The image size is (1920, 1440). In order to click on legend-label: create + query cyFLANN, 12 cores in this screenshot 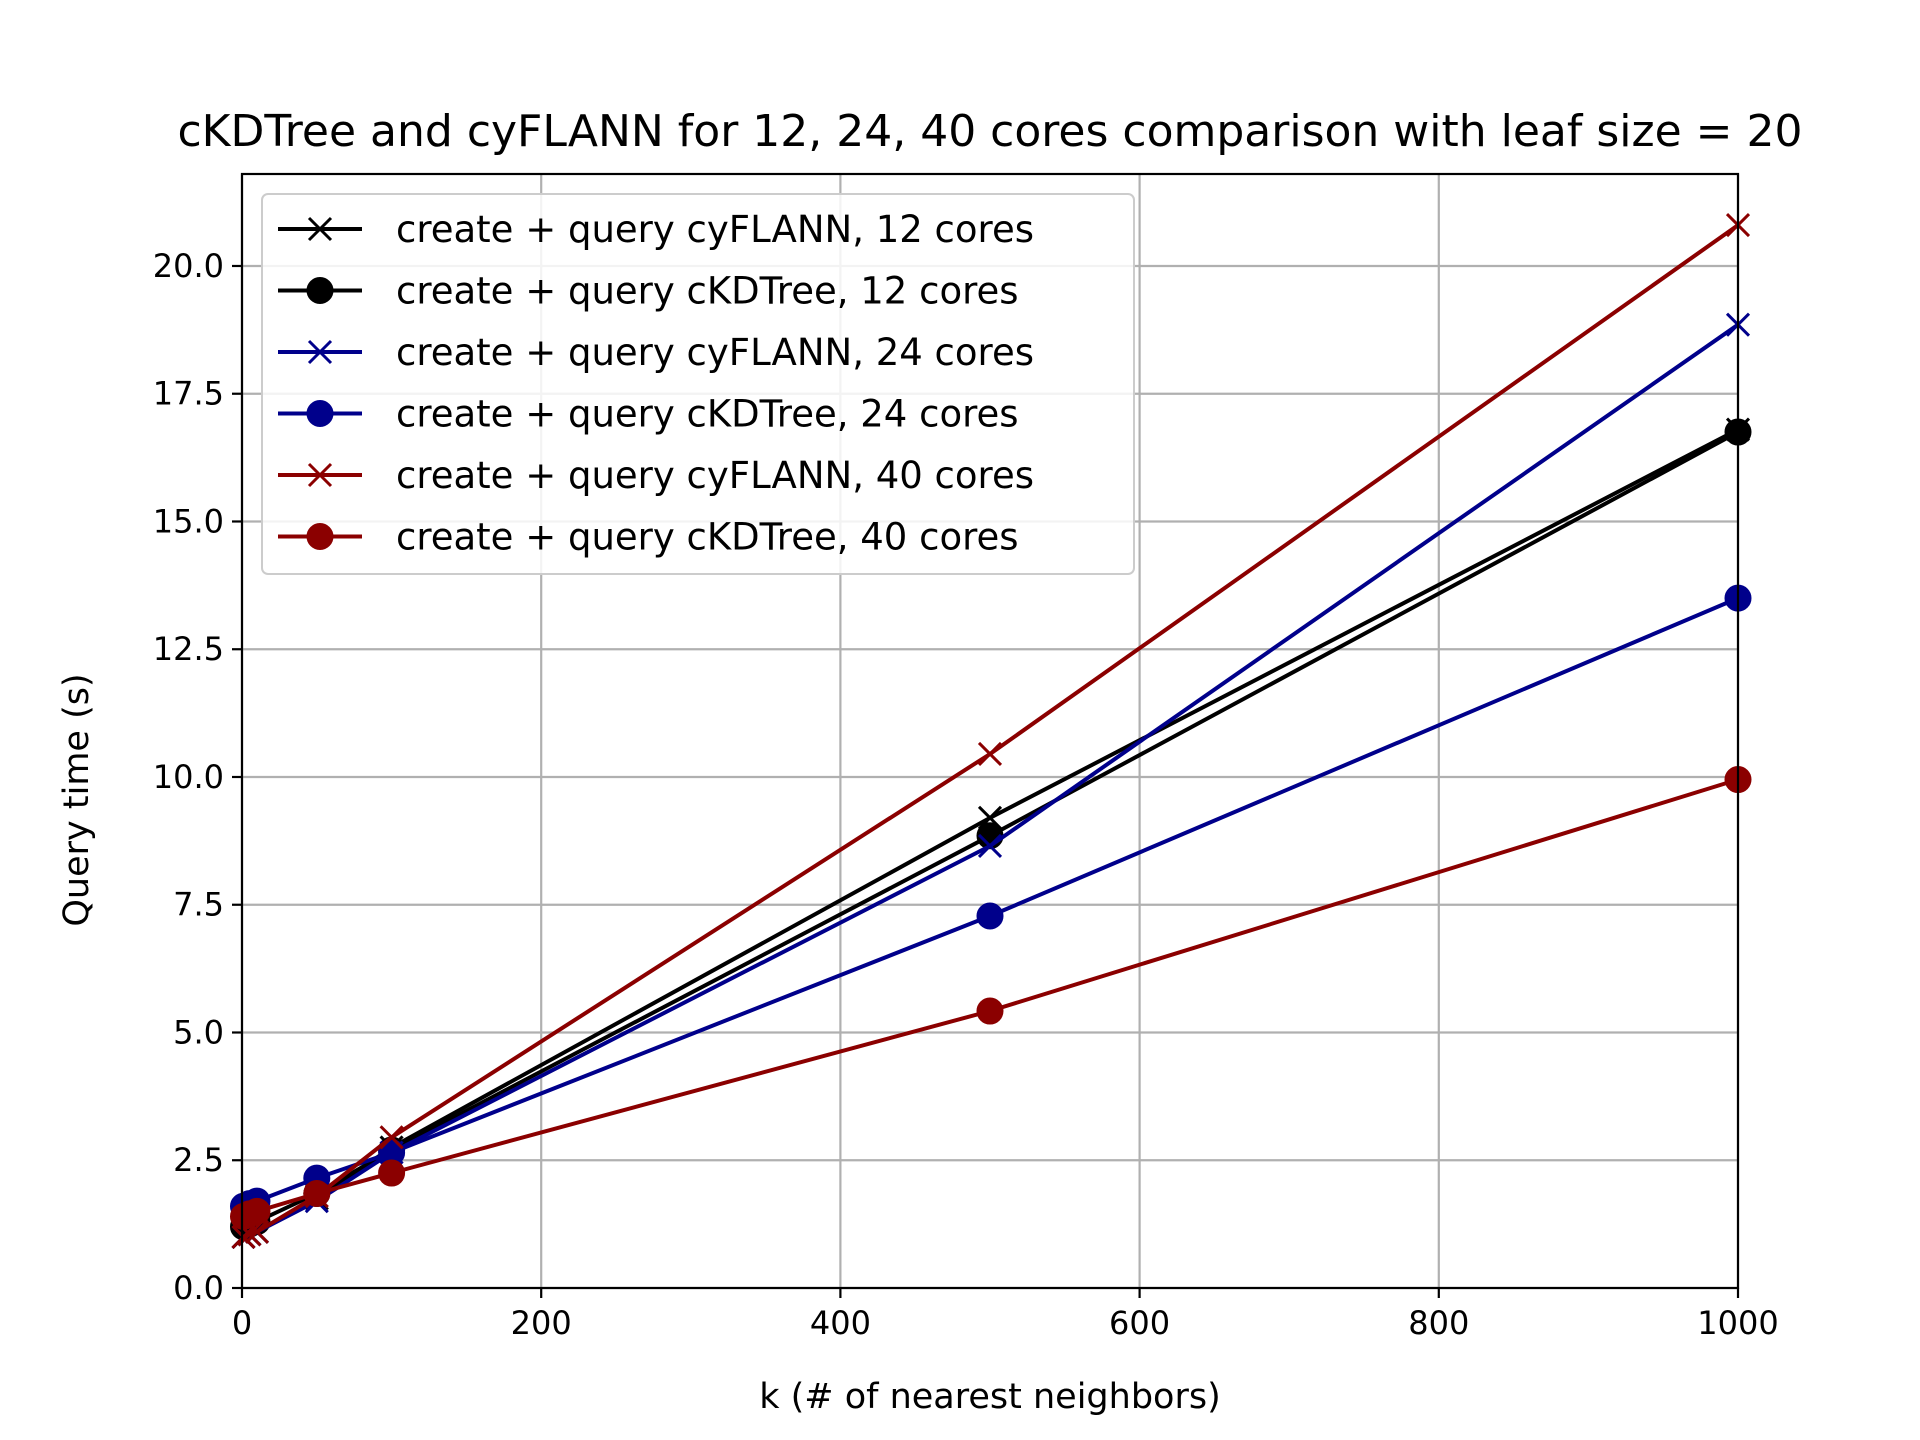, I will do `click(715, 229)`.